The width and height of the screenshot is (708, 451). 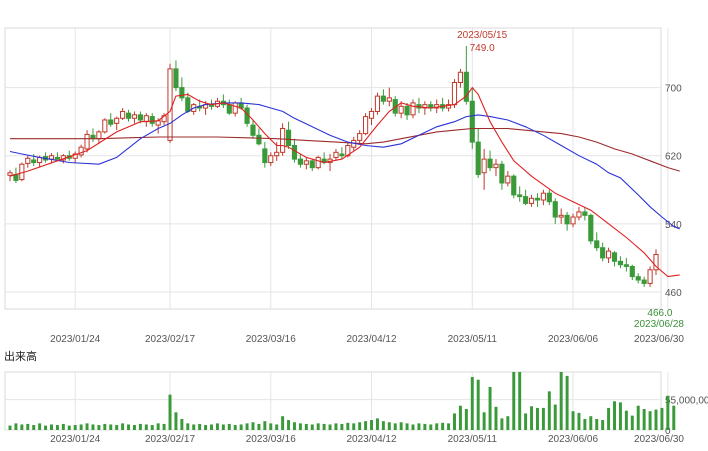 I want to click on volume-y-axis: 0 55,000,000, so click(x=686, y=416).